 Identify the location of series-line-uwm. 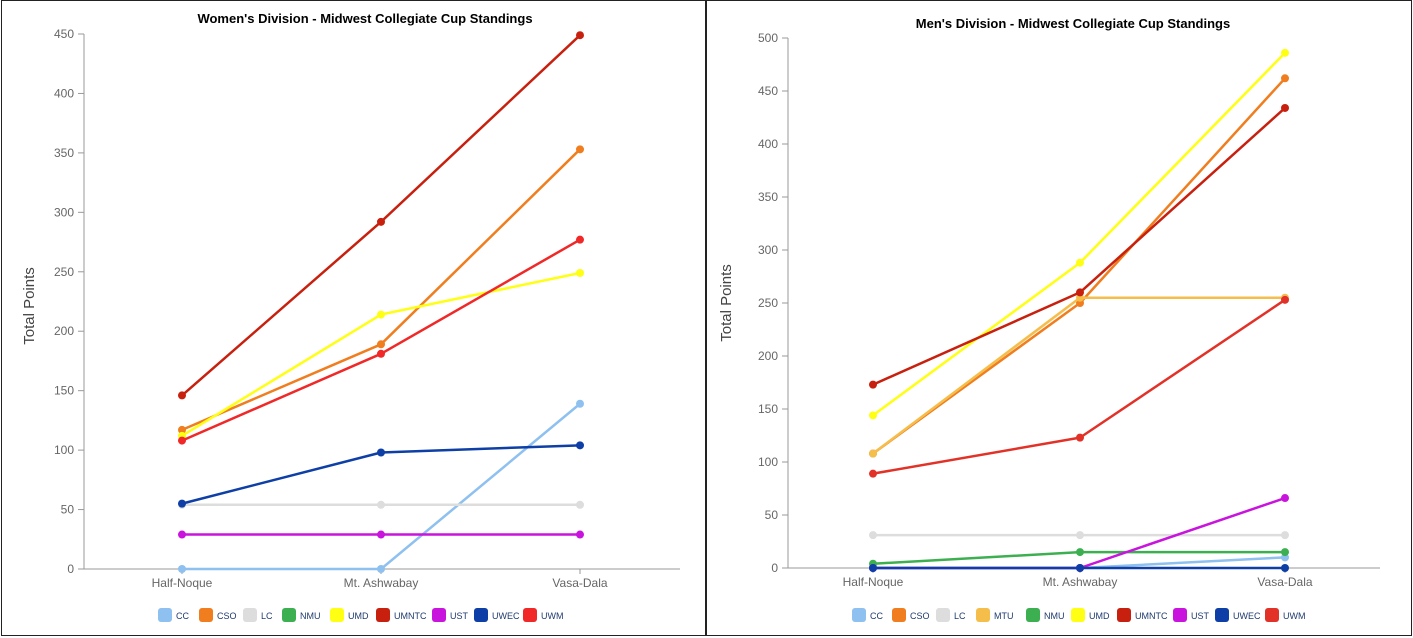
(381, 340).